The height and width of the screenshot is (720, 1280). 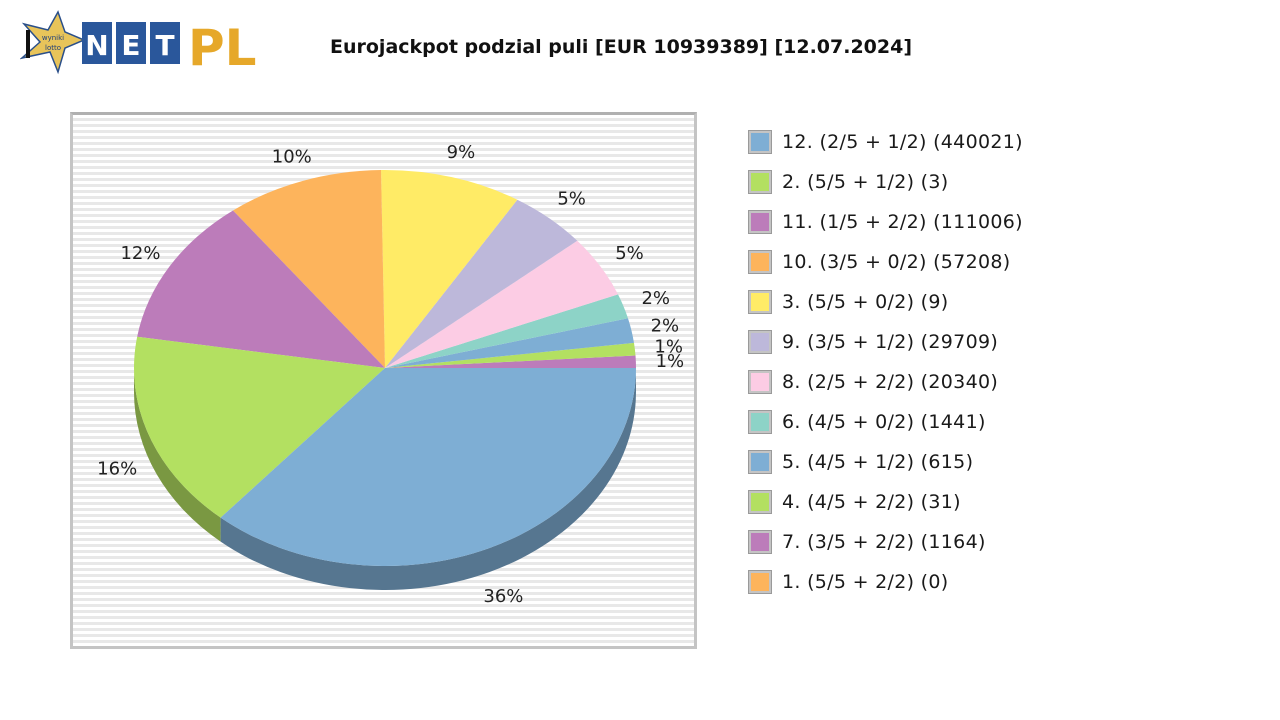 What do you see at coordinates (461, 152) in the screenshot?
I see `pie-percent-label: 9%` at bounding box center [461, 152].